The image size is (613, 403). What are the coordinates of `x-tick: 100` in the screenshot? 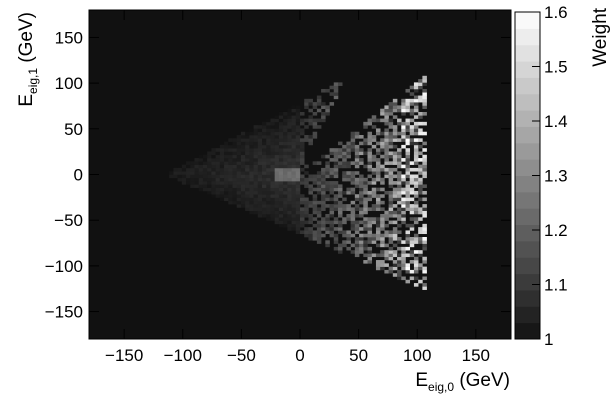 It's located at (417, 187).